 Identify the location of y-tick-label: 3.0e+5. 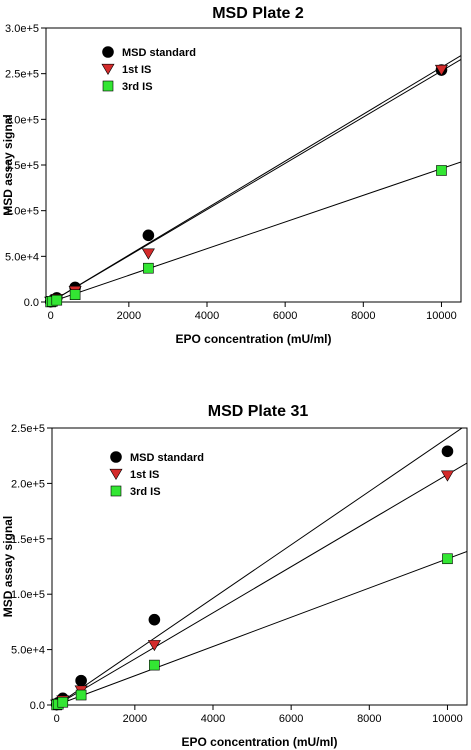
(22, 29).